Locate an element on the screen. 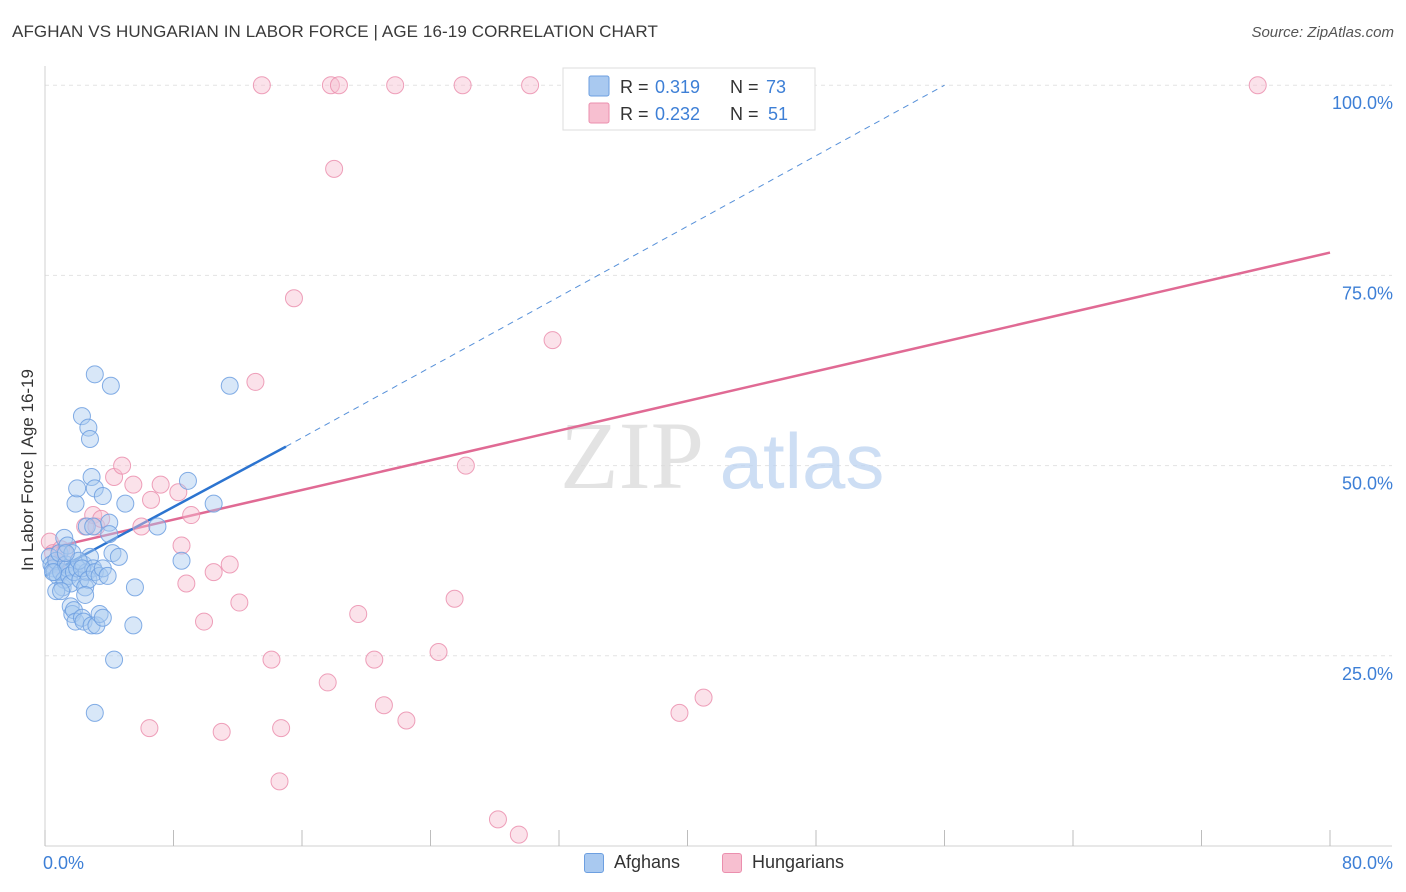 The image size is (1406, 892). watermark-atlas: atlas is located at coordinates (802, 461).